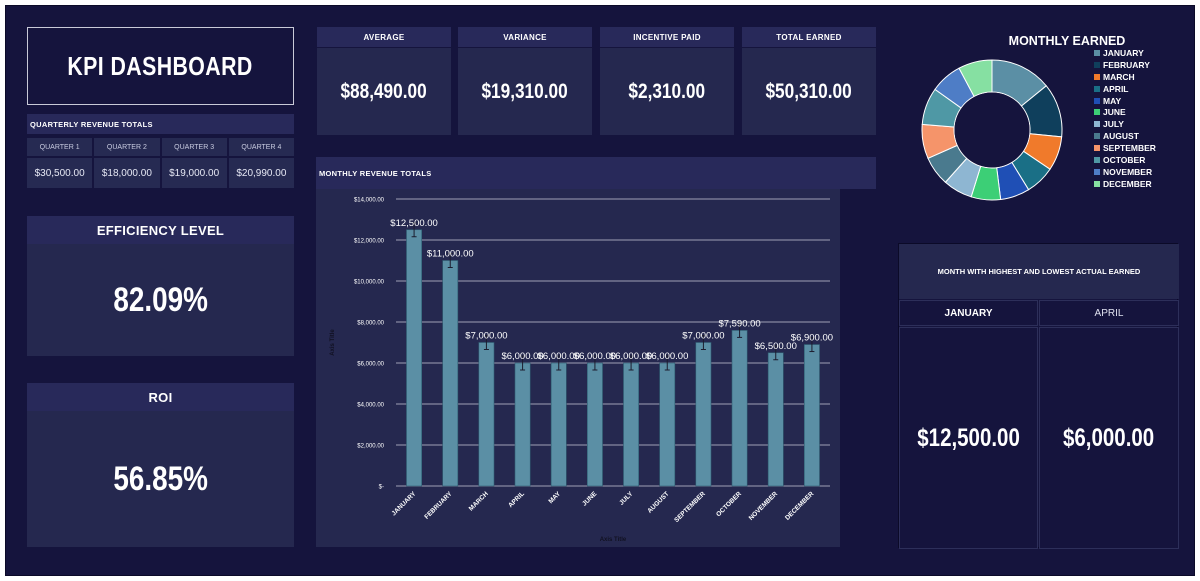  Describe the element at coordinates (160, 230) in the screenshot. I see `efficiency-header: EFFICIENCY LEVEL` at that location.